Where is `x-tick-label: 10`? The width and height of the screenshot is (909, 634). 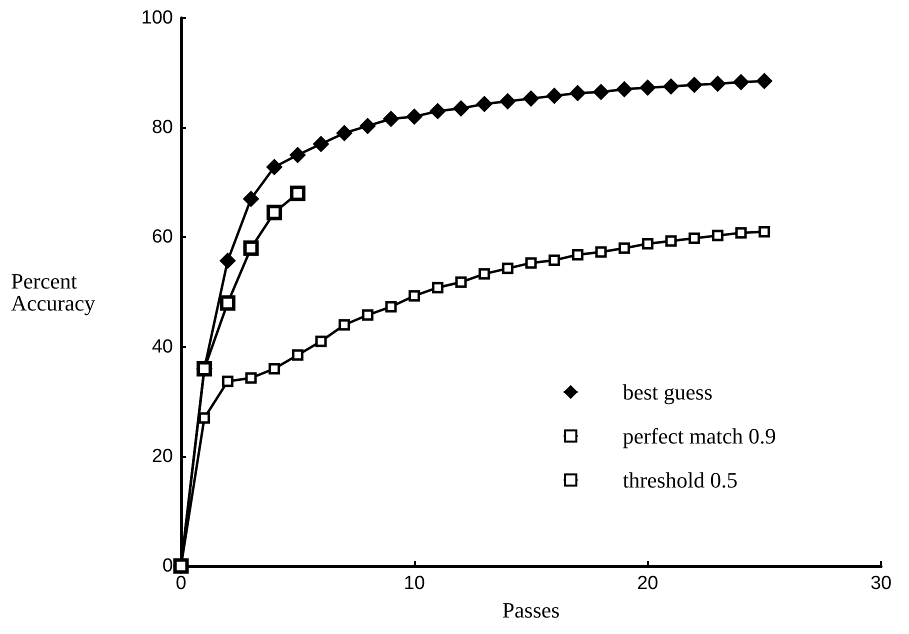 x-tick-label: 10 is located at coordinates (414, 583).